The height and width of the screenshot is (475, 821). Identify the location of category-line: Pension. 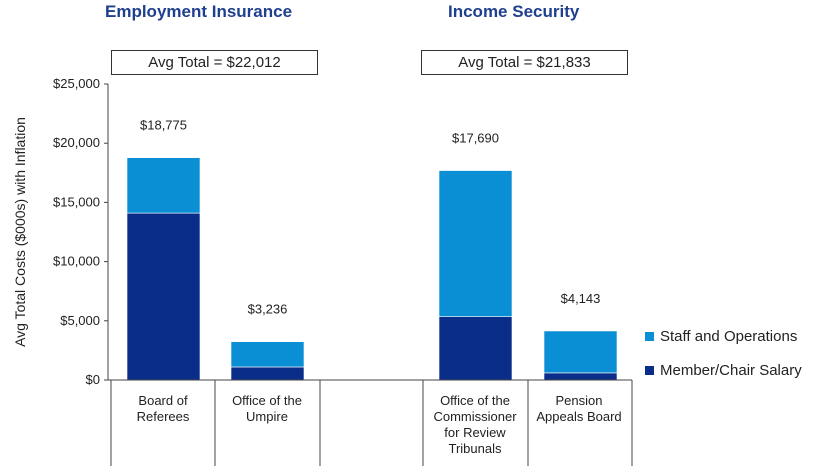
(579, 400).